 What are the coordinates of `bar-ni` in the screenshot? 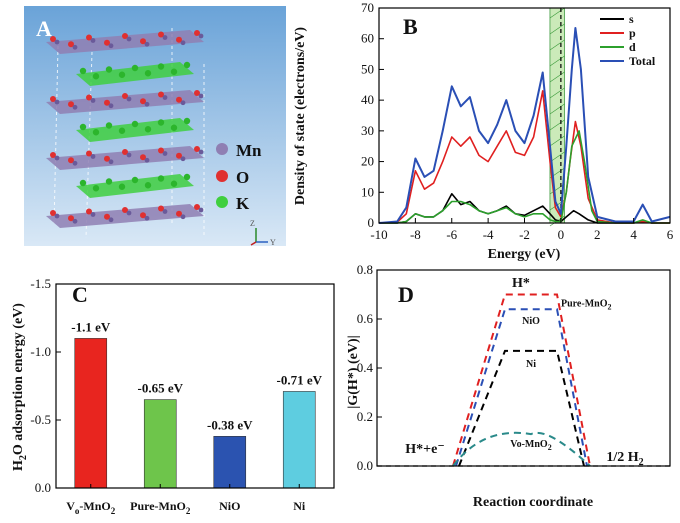 It's located at (299, 440).